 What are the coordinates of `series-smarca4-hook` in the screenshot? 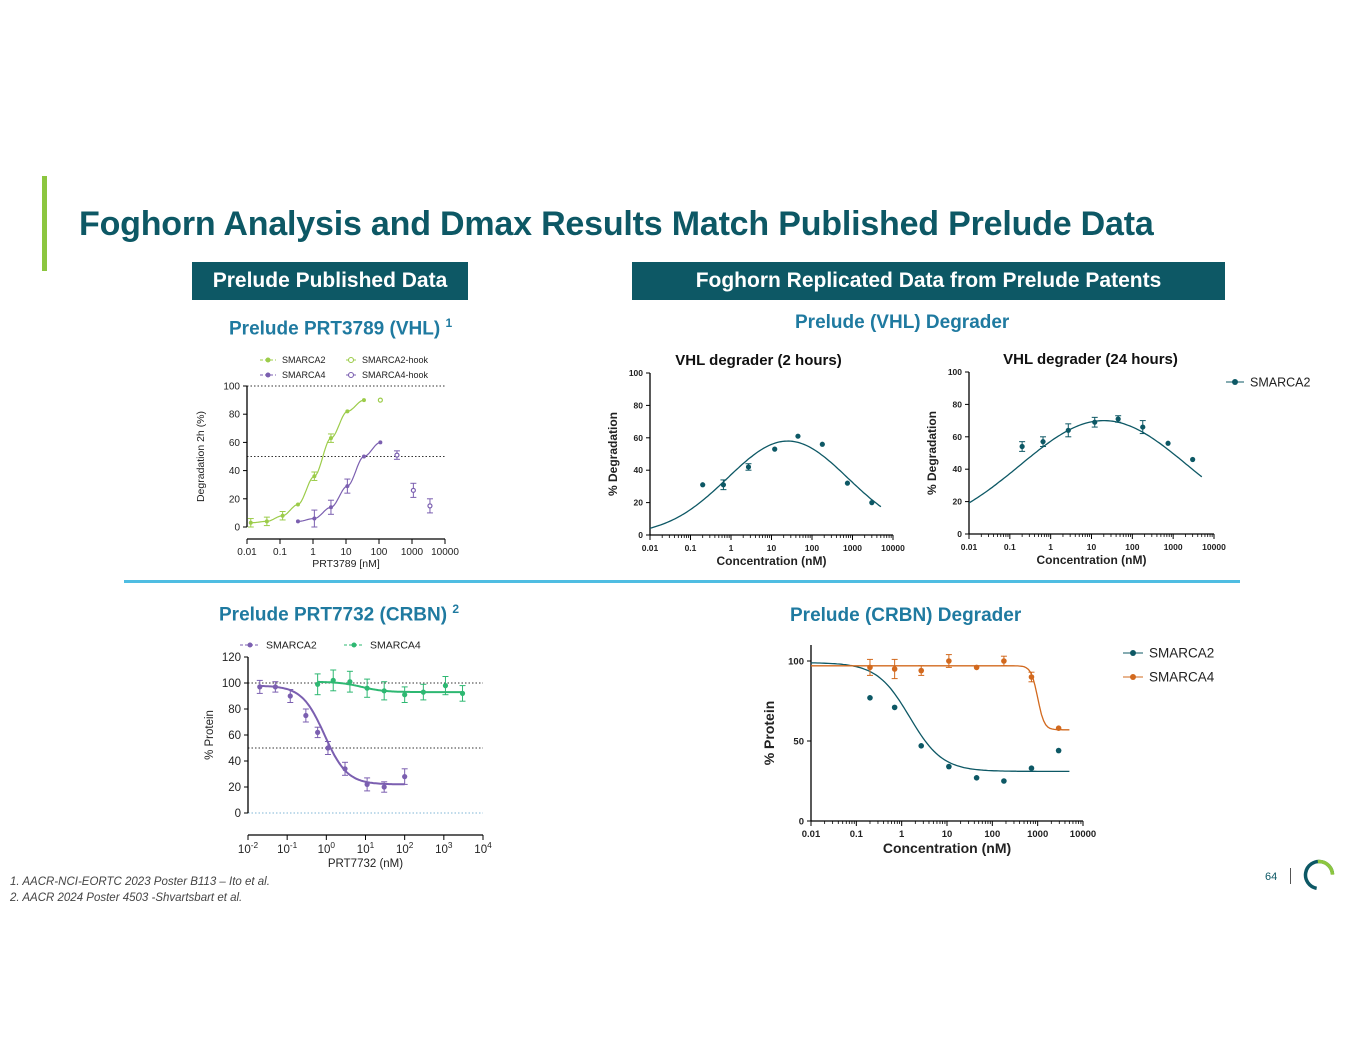 It's located at (413, 482).